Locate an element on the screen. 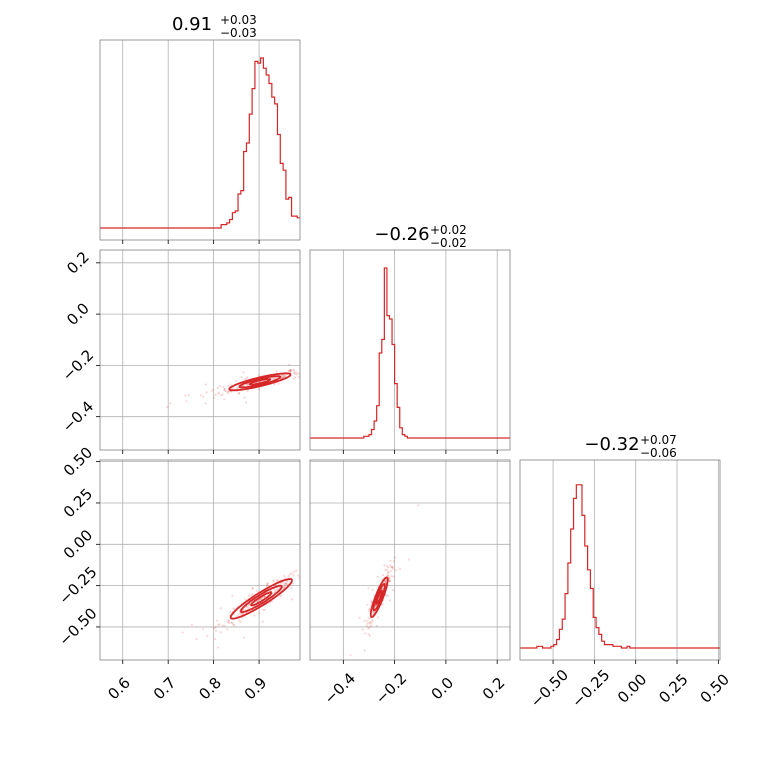 Image resolution: width=760 pixels, height=764 pixels. histogram-p1 is located at coordinates (410, 353).